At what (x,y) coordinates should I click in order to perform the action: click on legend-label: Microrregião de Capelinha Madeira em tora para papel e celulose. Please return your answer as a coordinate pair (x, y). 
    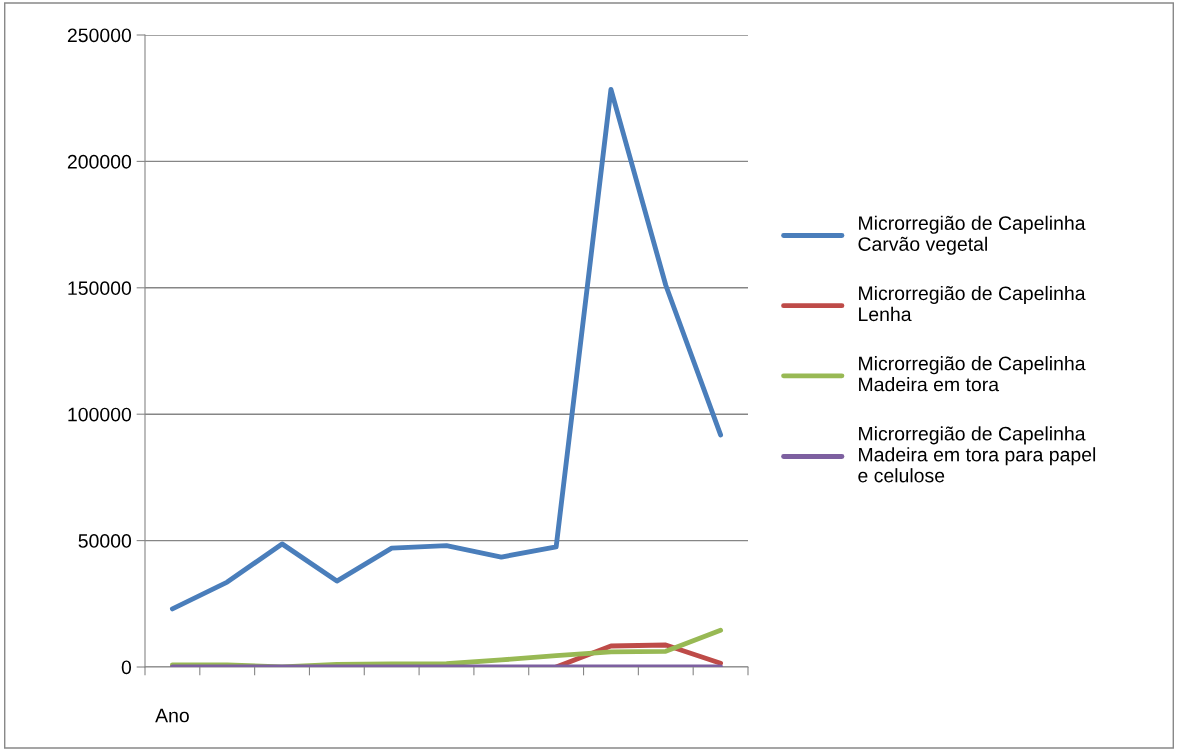
    Looking at the image, I should click on (977, 454).